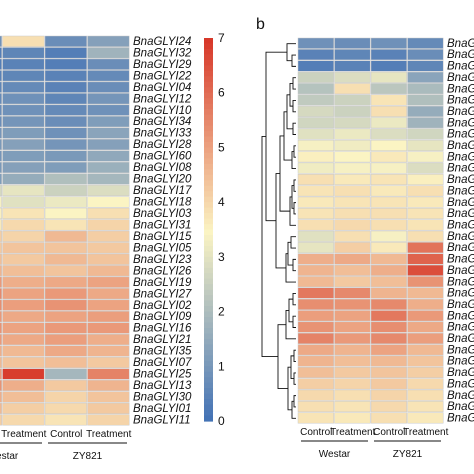 This screenshot has width=474, height=474. I want to click on row-label: BnaGLYI09, so click(162, 317).